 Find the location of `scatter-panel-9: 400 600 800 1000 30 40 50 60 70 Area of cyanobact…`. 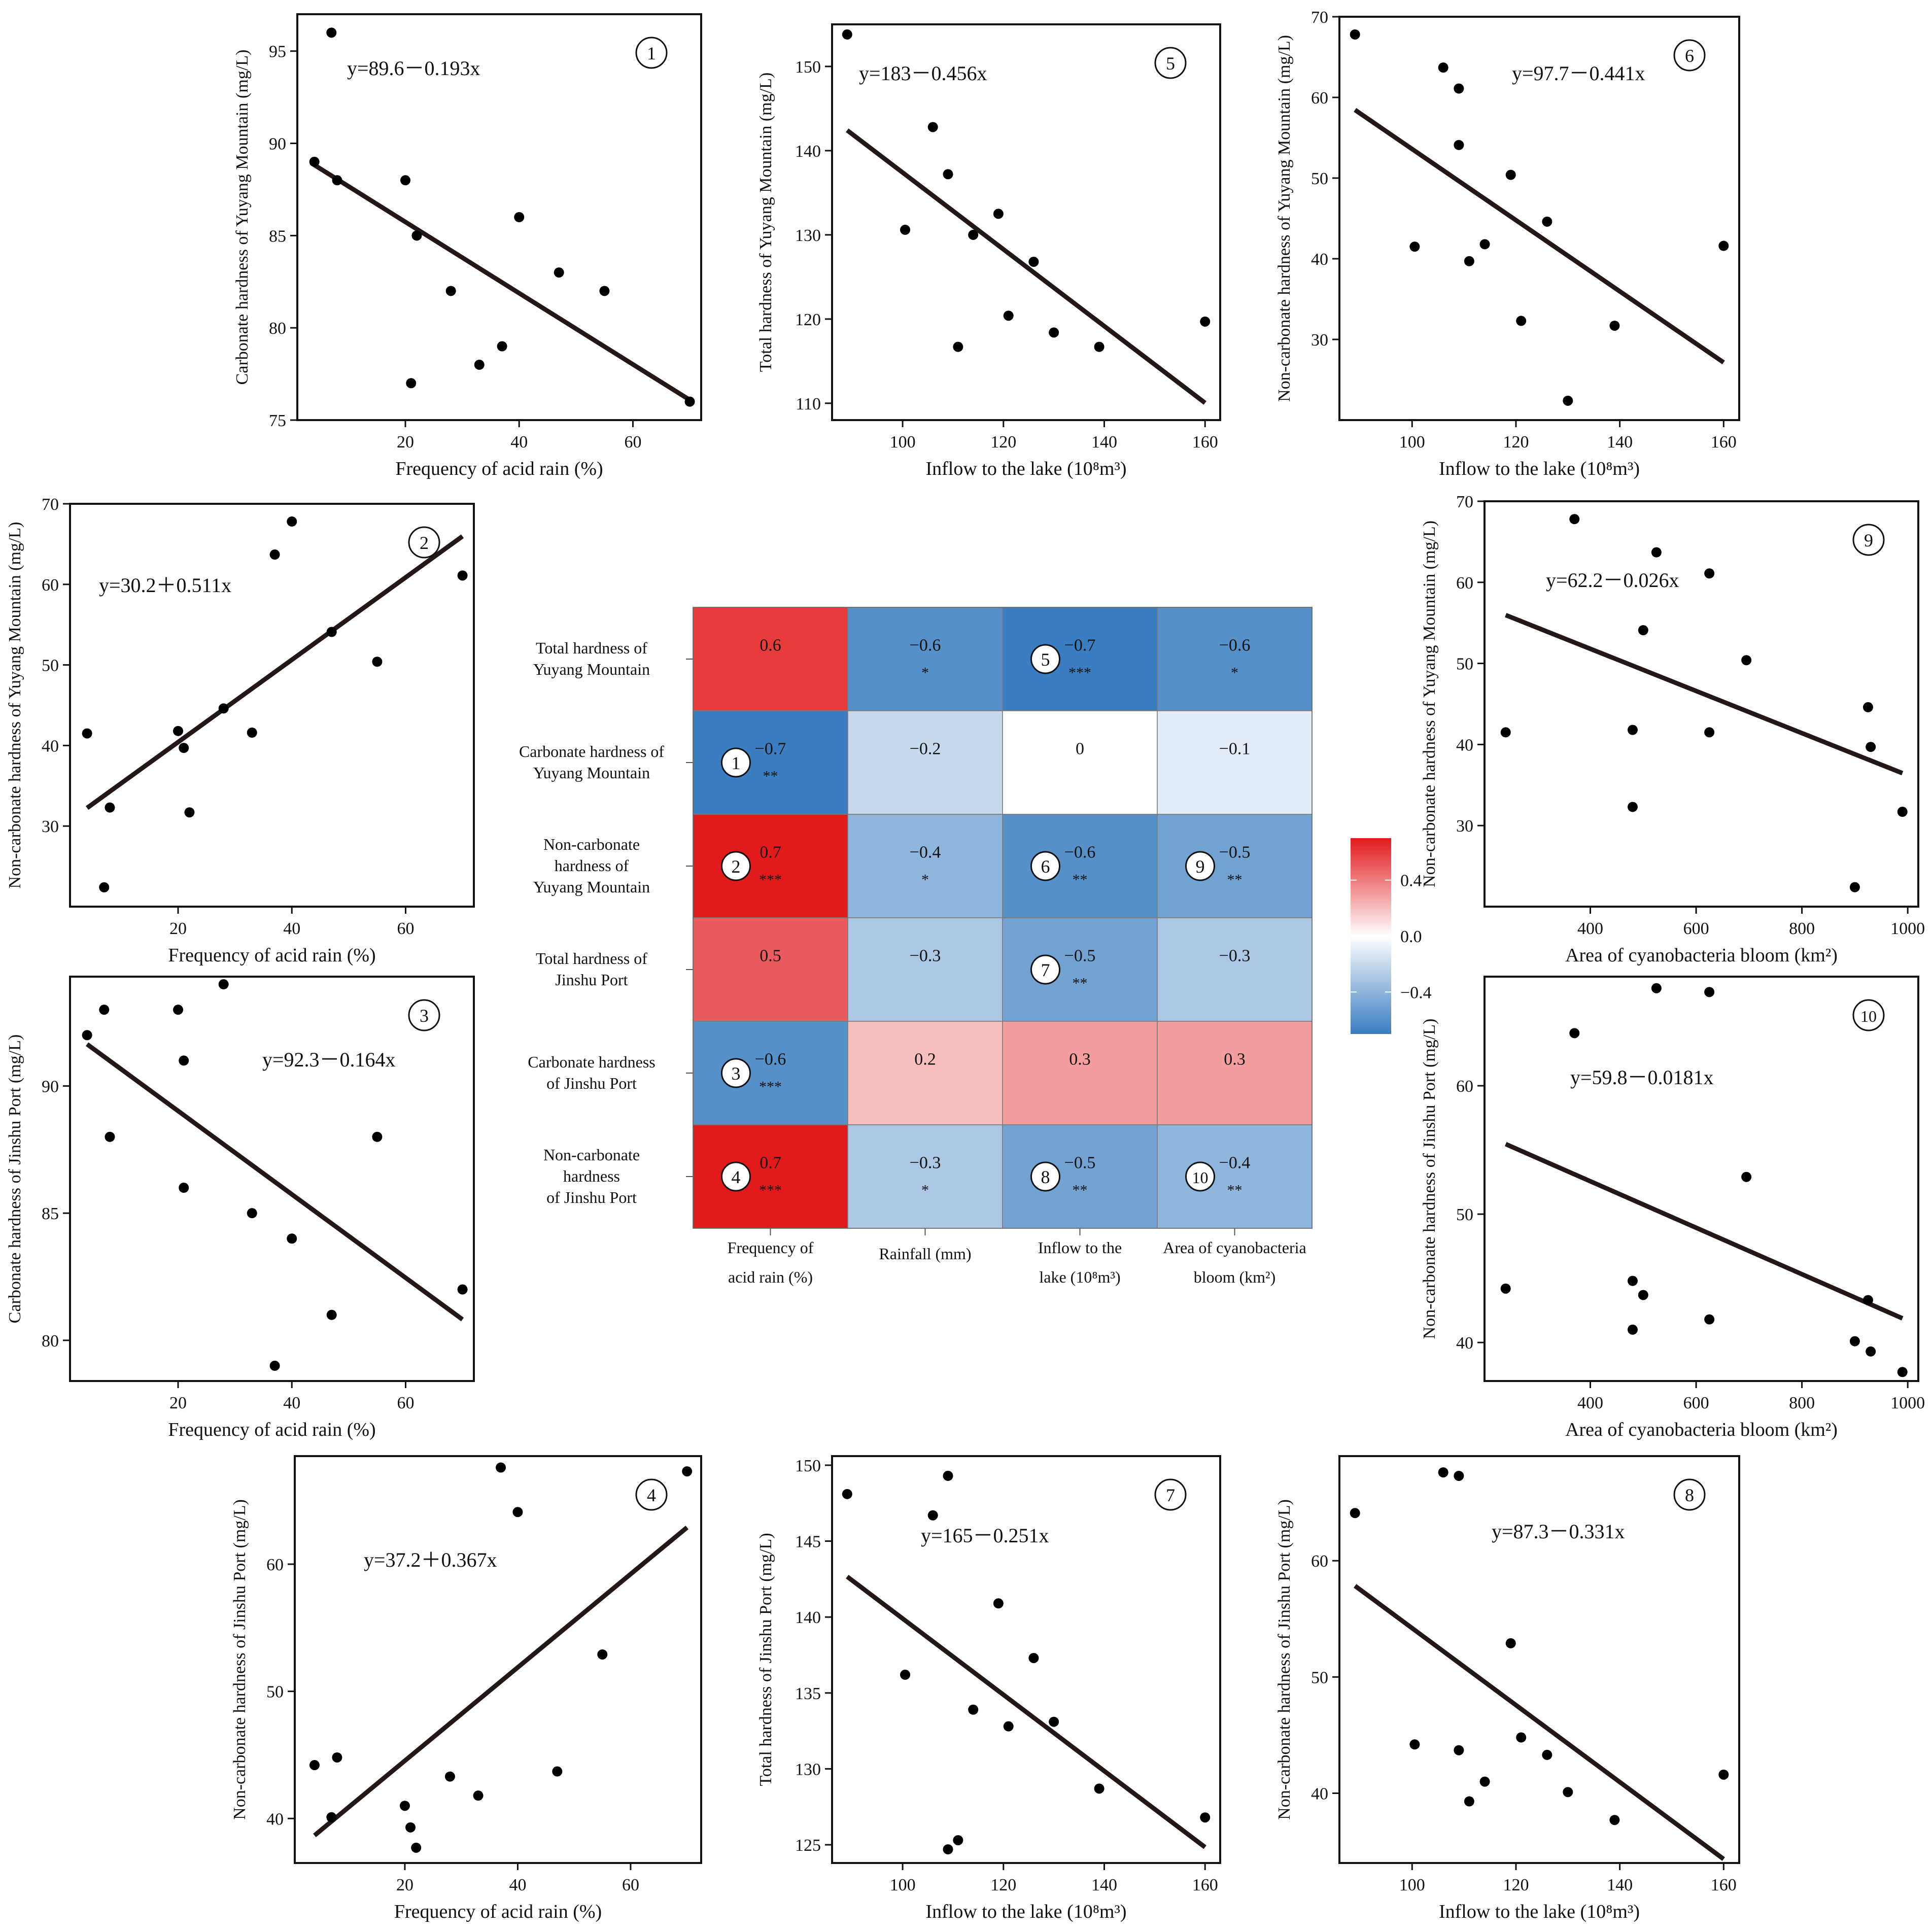

scatter-panel-9: 400 600 800 1000 30 40 50 60 70 Area of cyanobact… is located at coordinates (1672, 729).